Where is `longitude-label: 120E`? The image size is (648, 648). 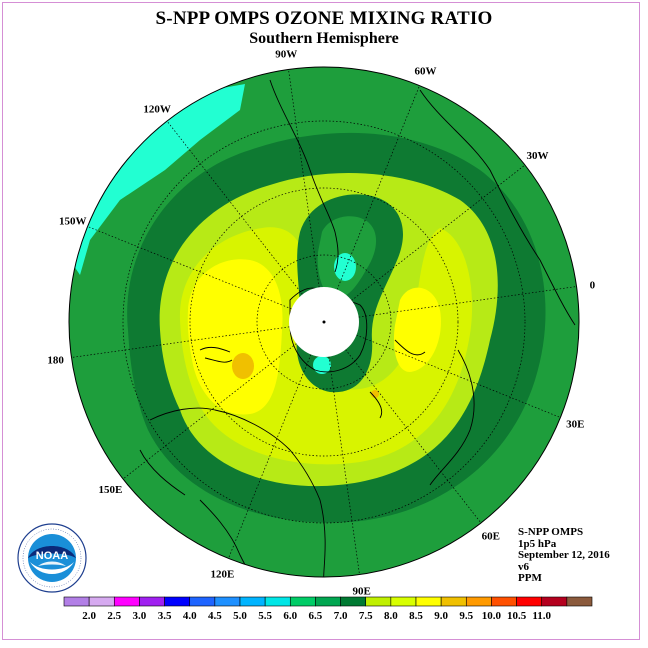
longitude-label: 120E is located at coordinates (223, 574).